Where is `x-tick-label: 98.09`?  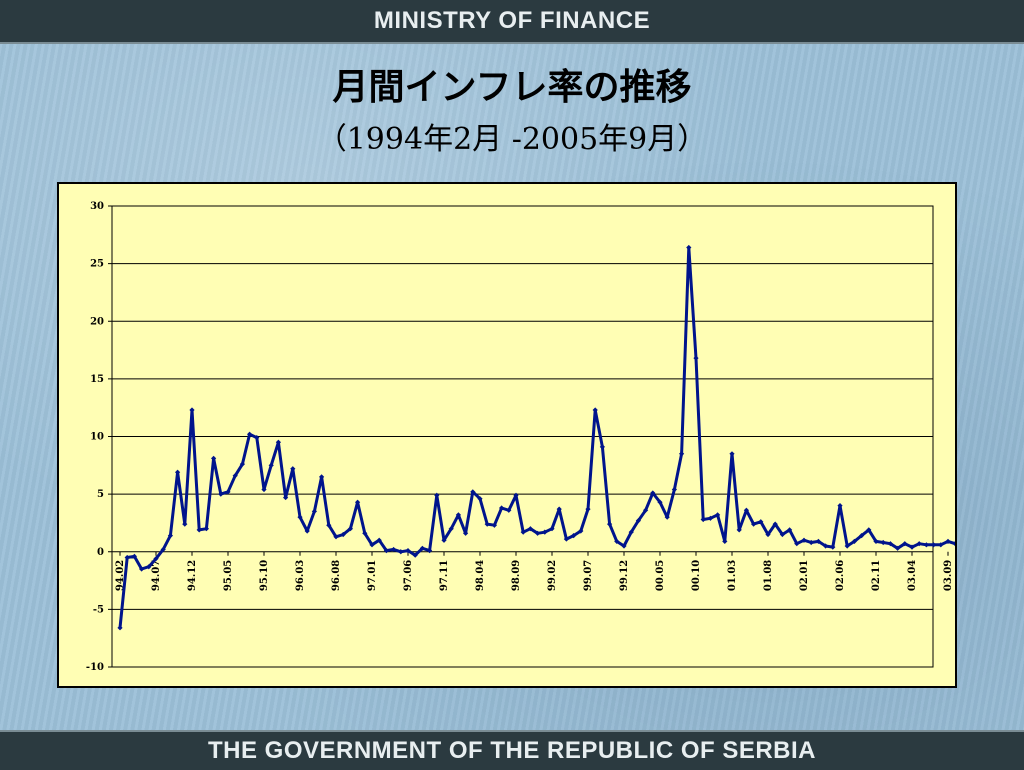 x-tick-label: 98.09 is located at coordinates (516, 575).